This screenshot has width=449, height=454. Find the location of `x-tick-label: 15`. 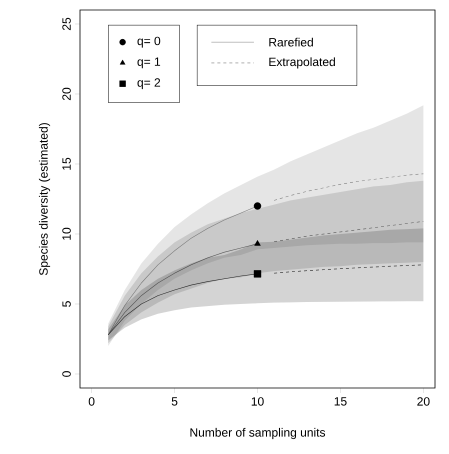

x-tick-label: 15 is located at coordinates (340, 401).